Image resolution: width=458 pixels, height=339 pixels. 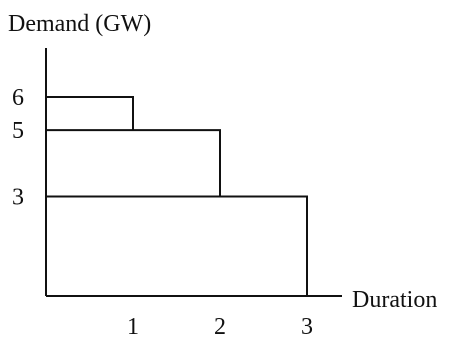 What do you see at coordinates (307, 326) in the screenshot?
I see `x-tick-label: 3` at bounding box center [307, 326].